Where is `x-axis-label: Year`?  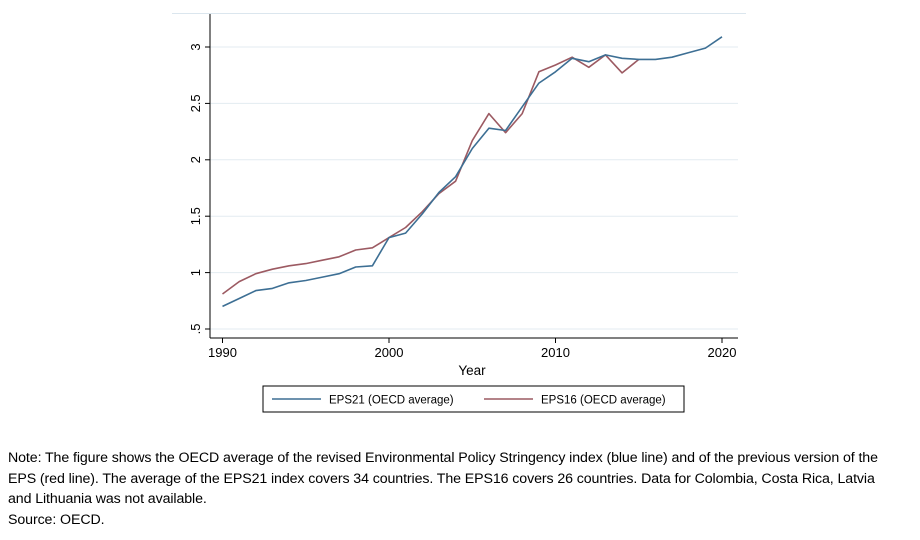 x-axis-label: Year is located at coordinates (472, 370).